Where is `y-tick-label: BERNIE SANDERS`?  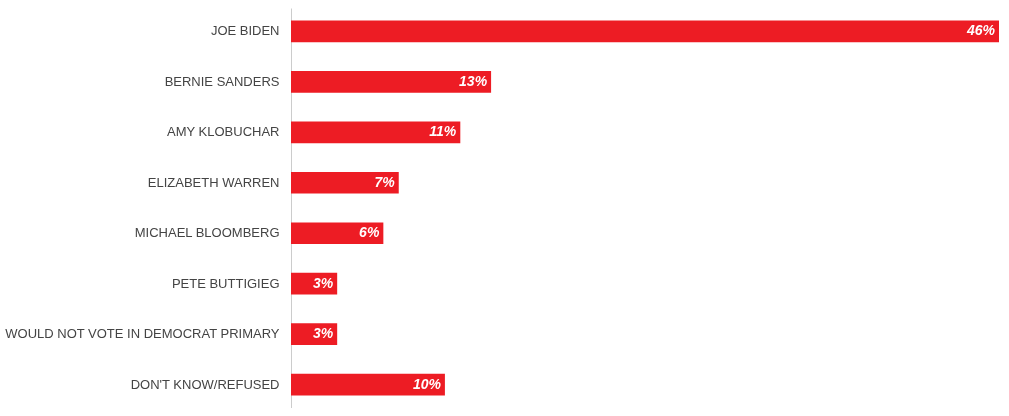 y-tick-label: BERNIE SANDERS is located at coordinates (222, 81).